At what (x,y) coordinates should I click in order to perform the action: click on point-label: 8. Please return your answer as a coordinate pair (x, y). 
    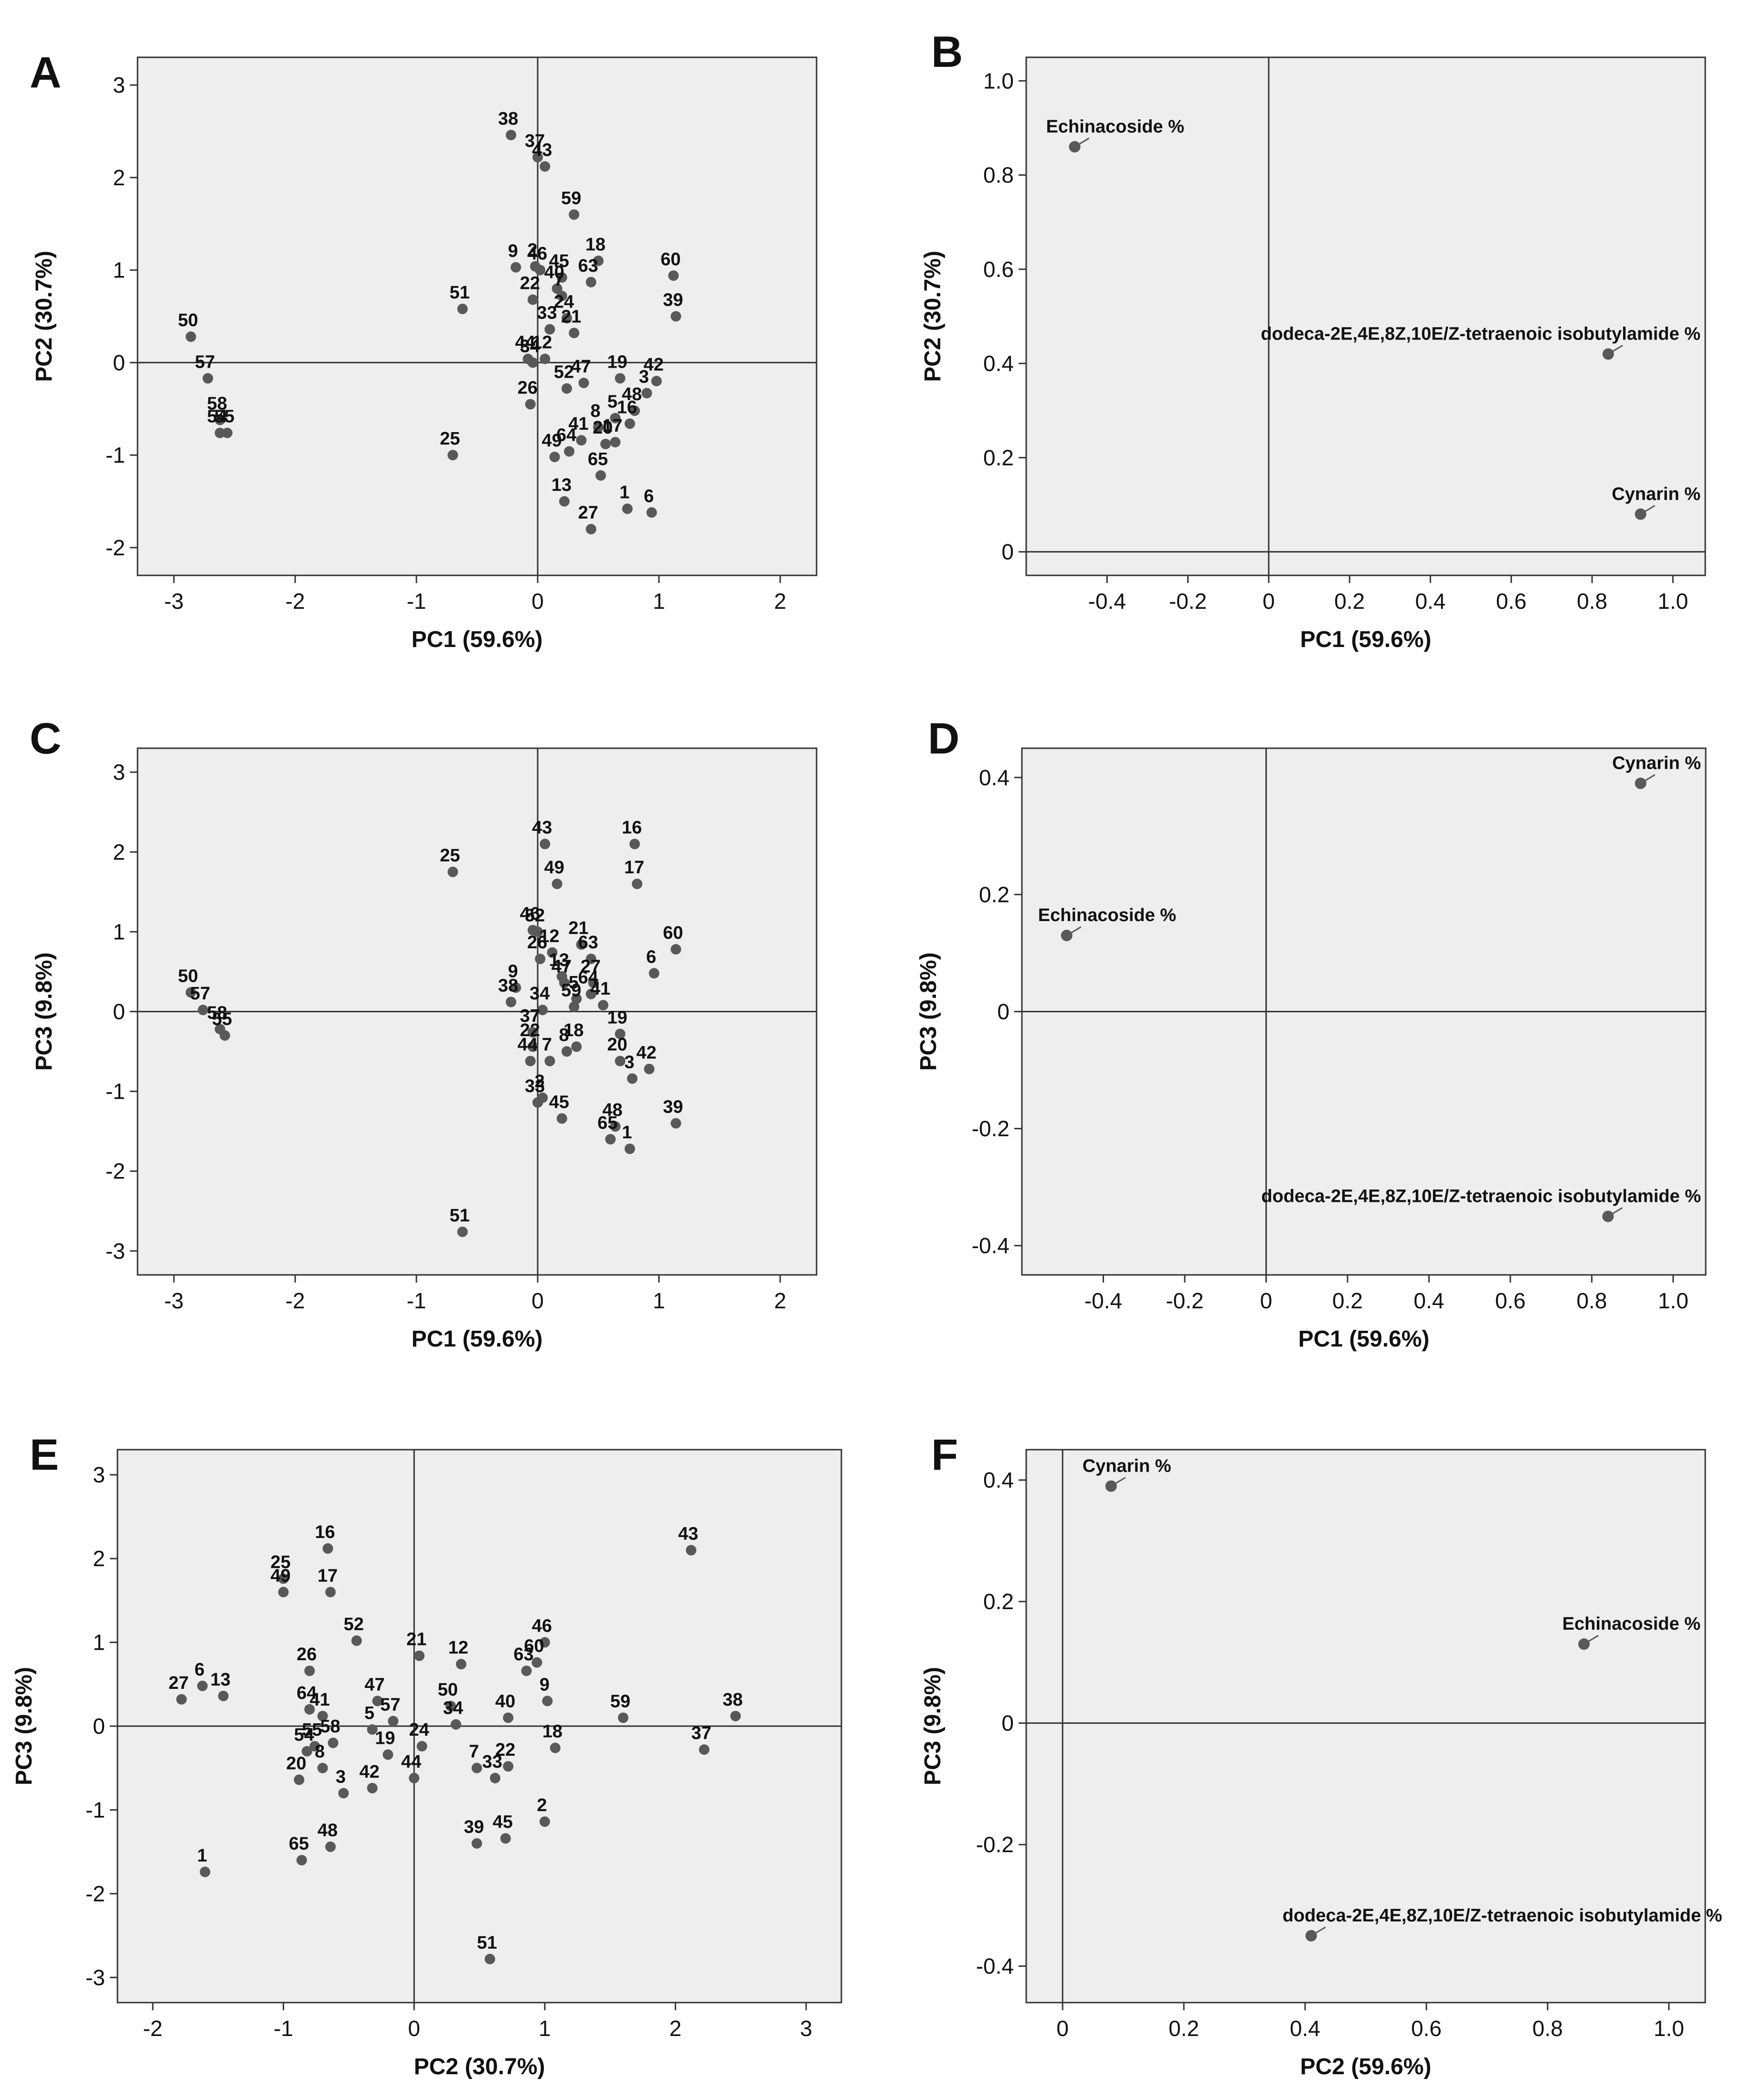
    Looking at the image, I should click on (564, 1035).